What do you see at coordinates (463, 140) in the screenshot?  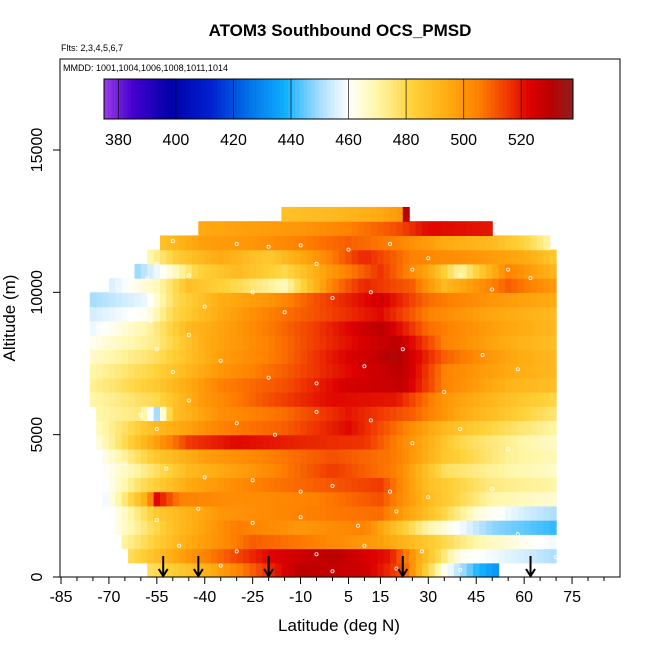 I see `colorbar-tick-label: 500` at bounding box center [463, 140].